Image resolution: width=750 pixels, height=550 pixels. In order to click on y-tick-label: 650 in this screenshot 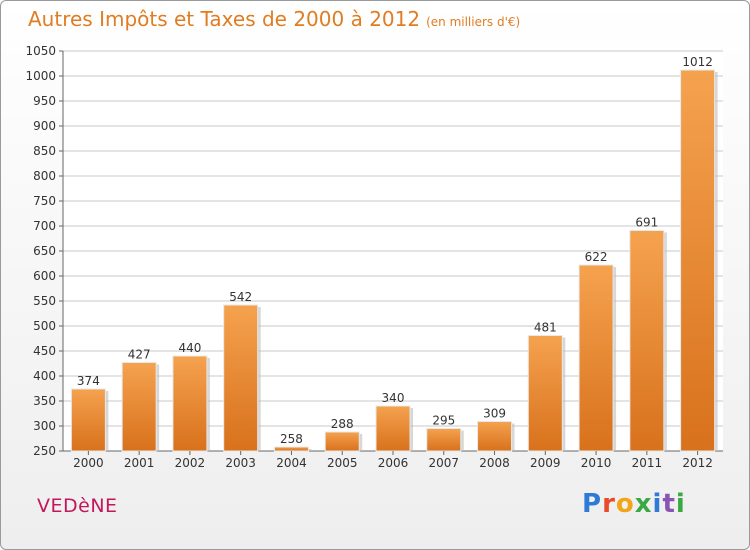, I will do `click(44, 251)`.